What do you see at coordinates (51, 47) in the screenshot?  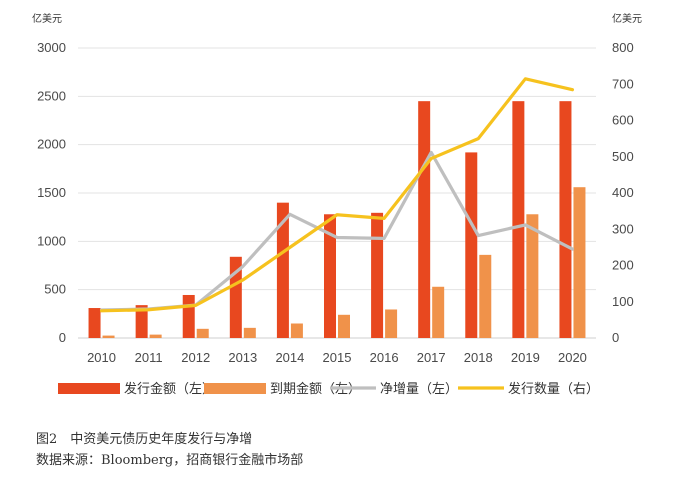 I see `left-tick-label: 3000` at bounding box center [51, 47].